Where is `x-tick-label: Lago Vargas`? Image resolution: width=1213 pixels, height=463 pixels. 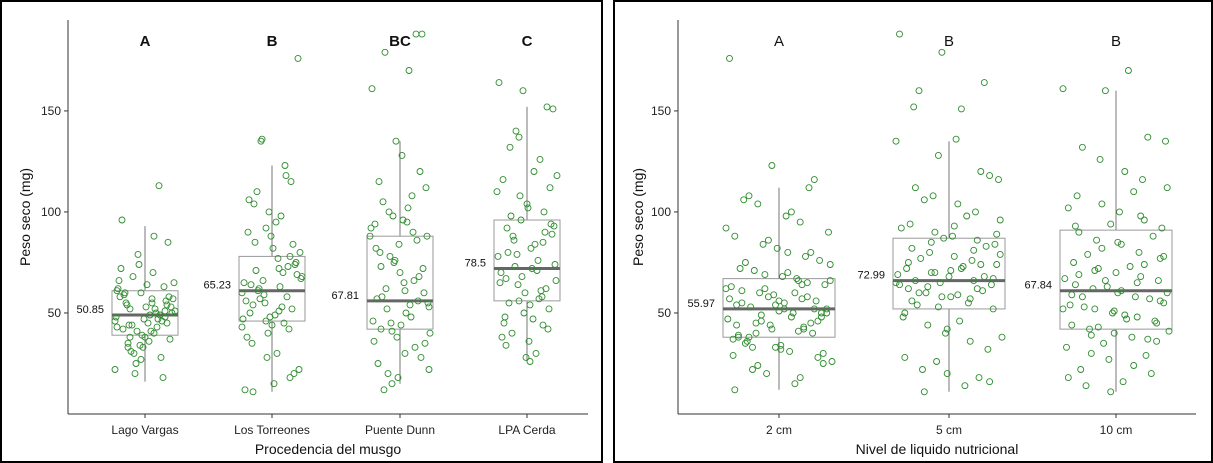 x-tick-label: Lago Vargas is located at coordinates (144, 430).